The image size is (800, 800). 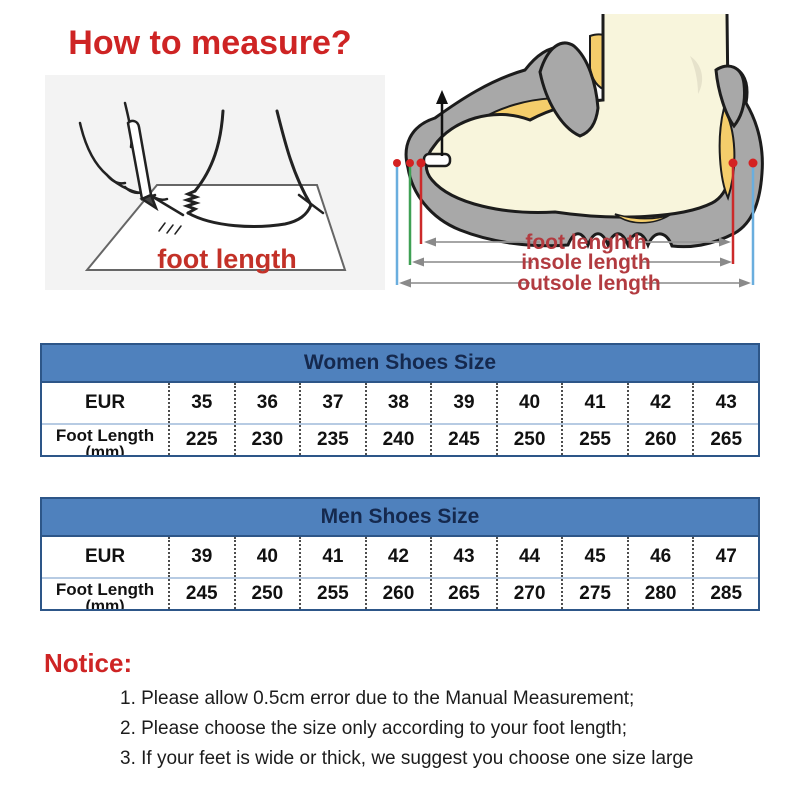 I want to click on dimension-arrows, so click(x=575, y=262).